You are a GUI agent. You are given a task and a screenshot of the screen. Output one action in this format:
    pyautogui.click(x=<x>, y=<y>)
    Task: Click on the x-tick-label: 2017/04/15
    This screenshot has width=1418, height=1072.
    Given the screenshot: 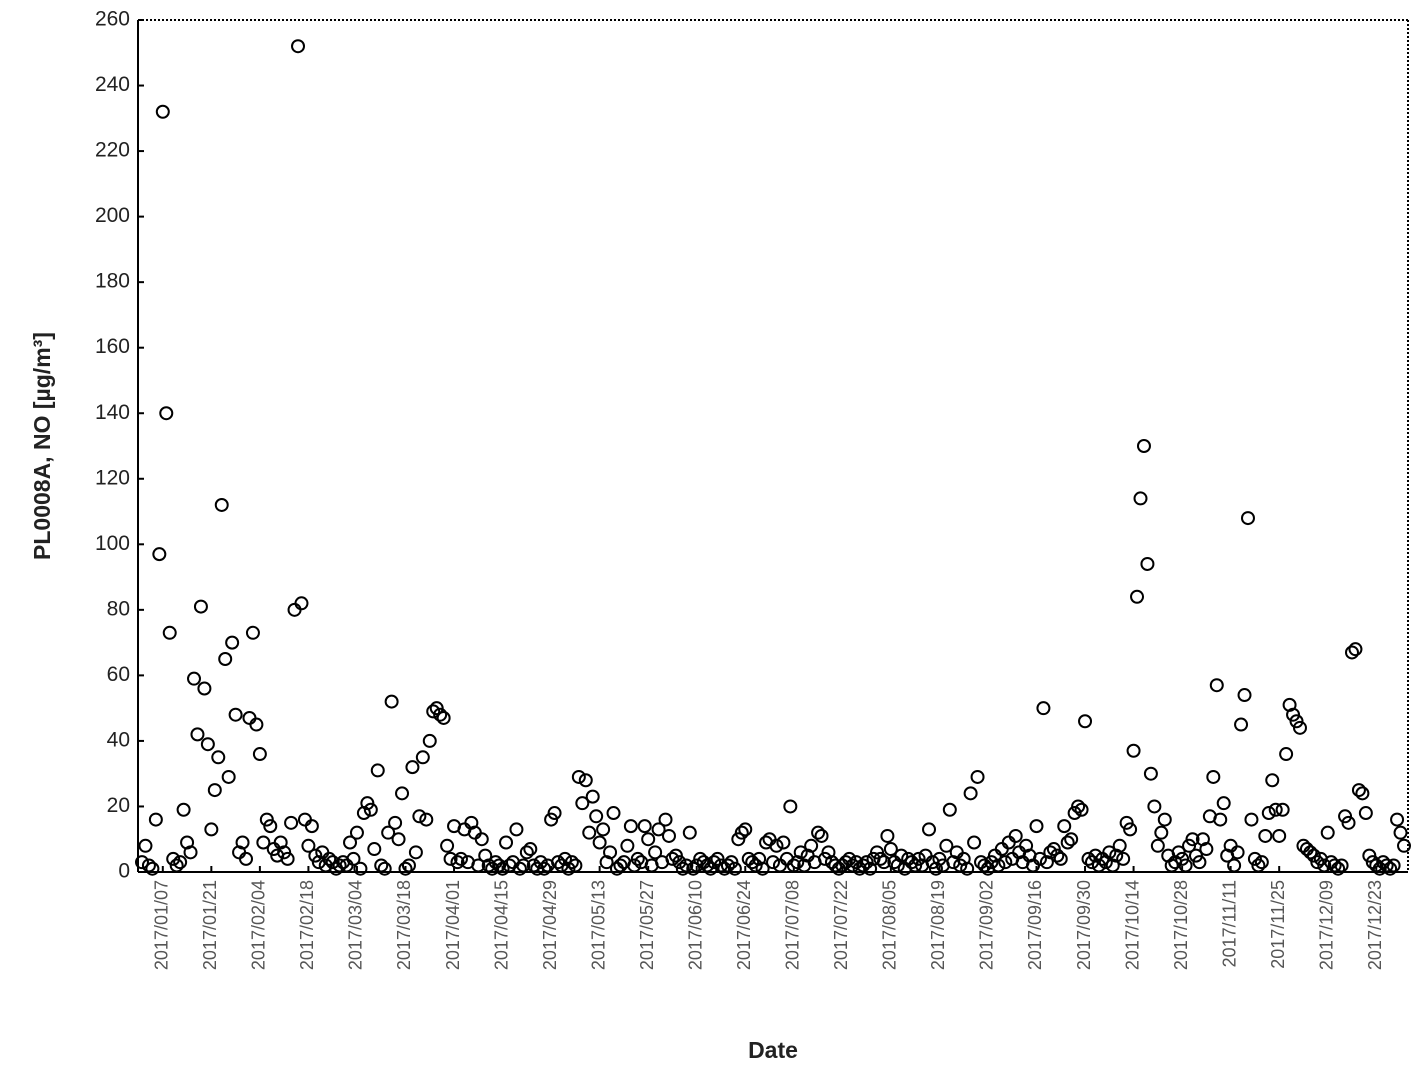 What is the action you would take?
    pyautogui.click(x=501, y=925)
    